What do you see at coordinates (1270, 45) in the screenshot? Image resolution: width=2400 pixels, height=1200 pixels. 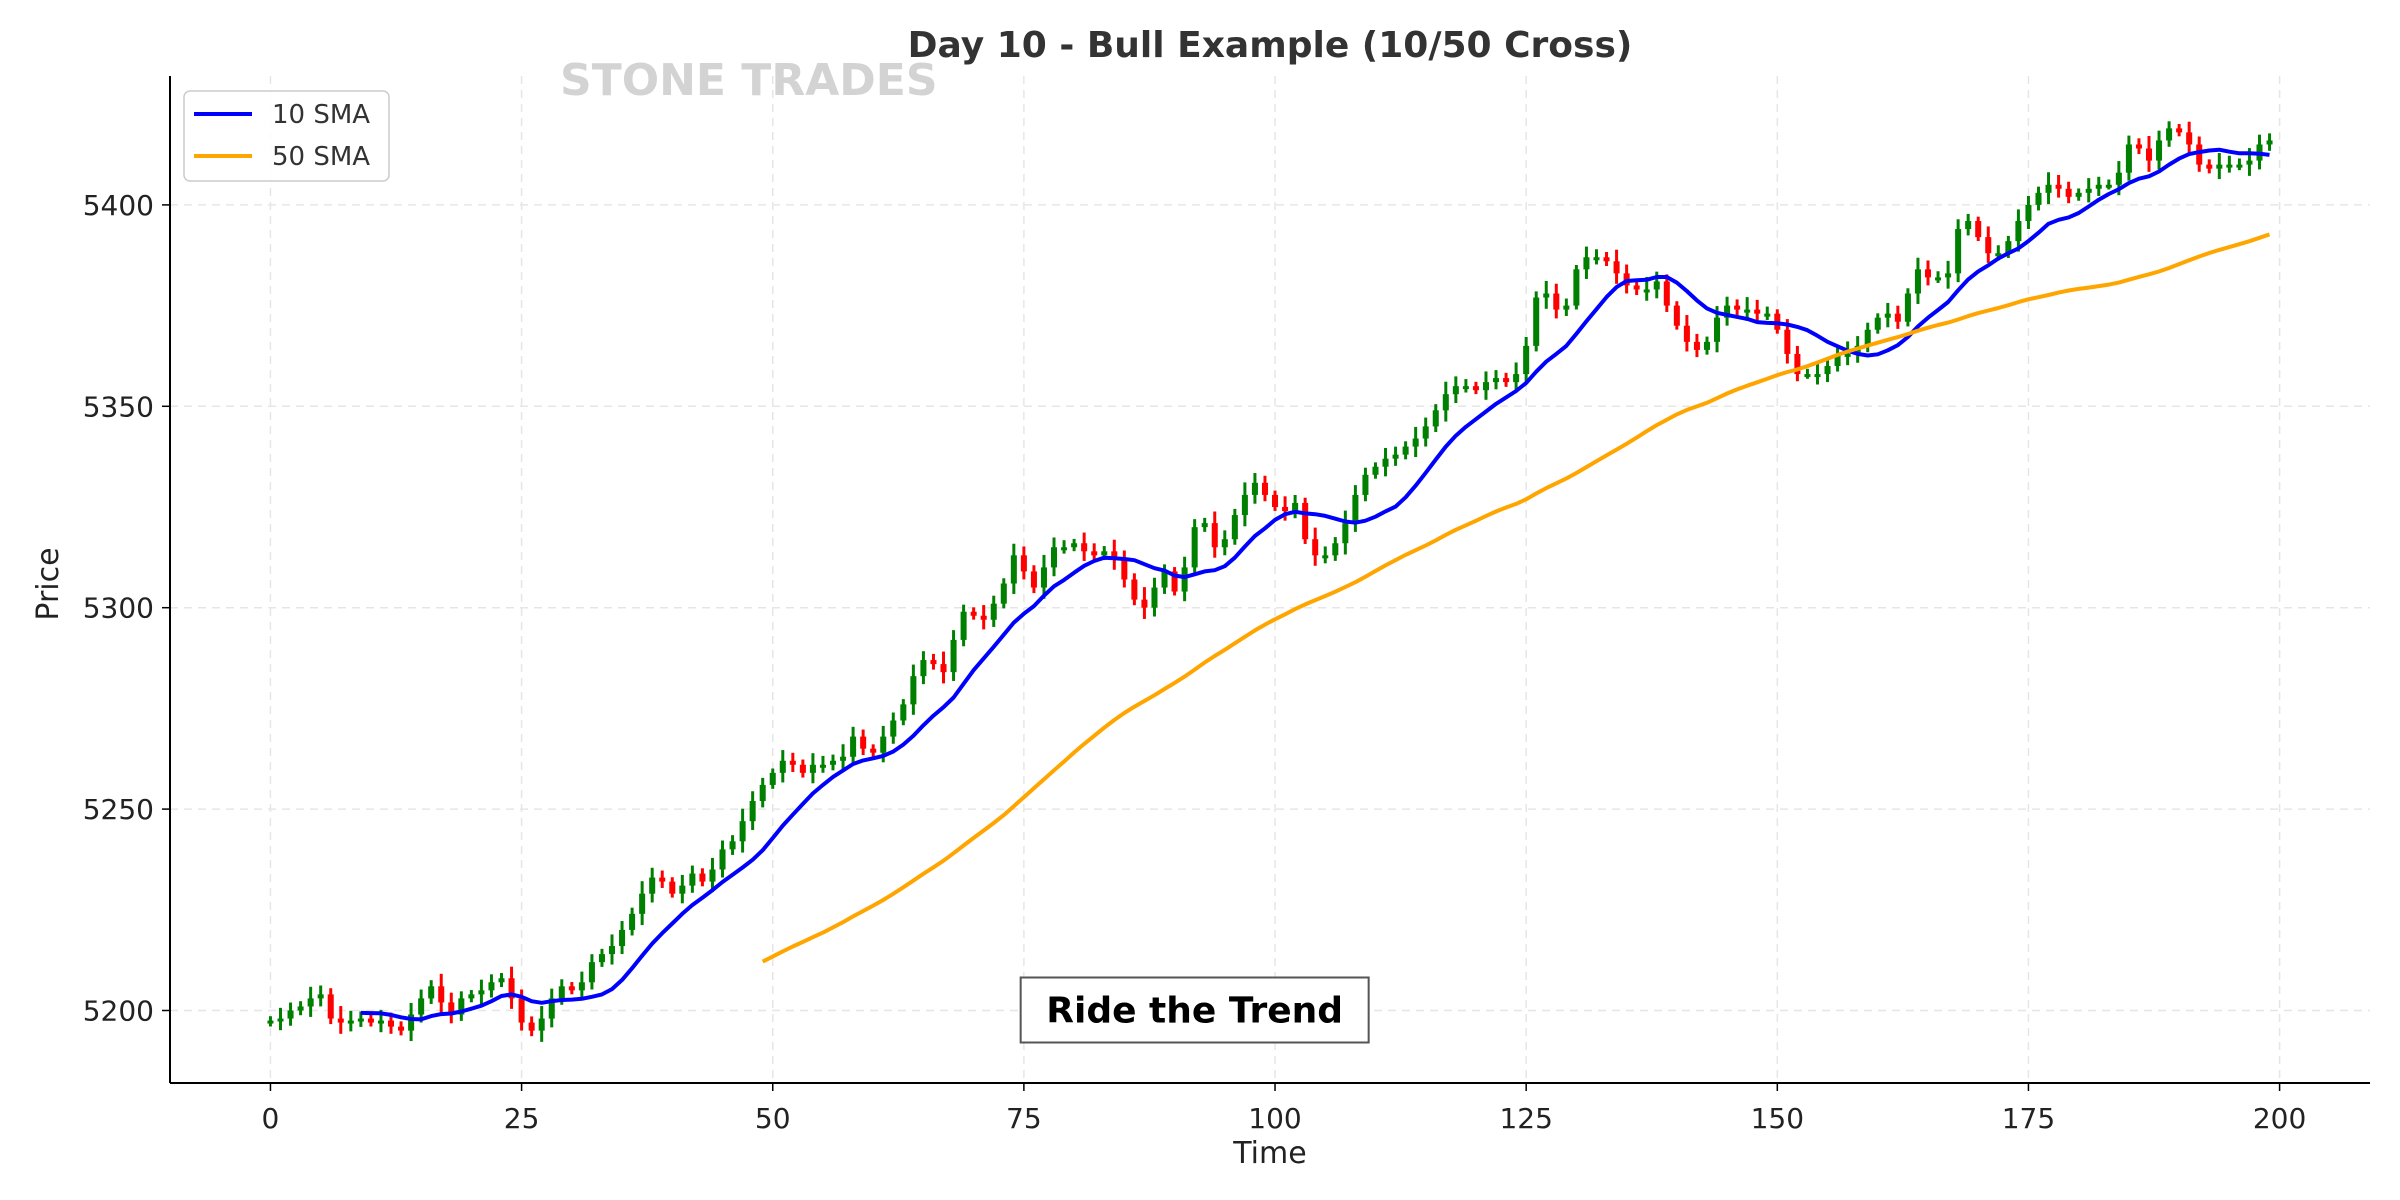 I see `chart-title: Day 10 - Bull Example (10/50 Cross)` at bounding box center [1270, 45].